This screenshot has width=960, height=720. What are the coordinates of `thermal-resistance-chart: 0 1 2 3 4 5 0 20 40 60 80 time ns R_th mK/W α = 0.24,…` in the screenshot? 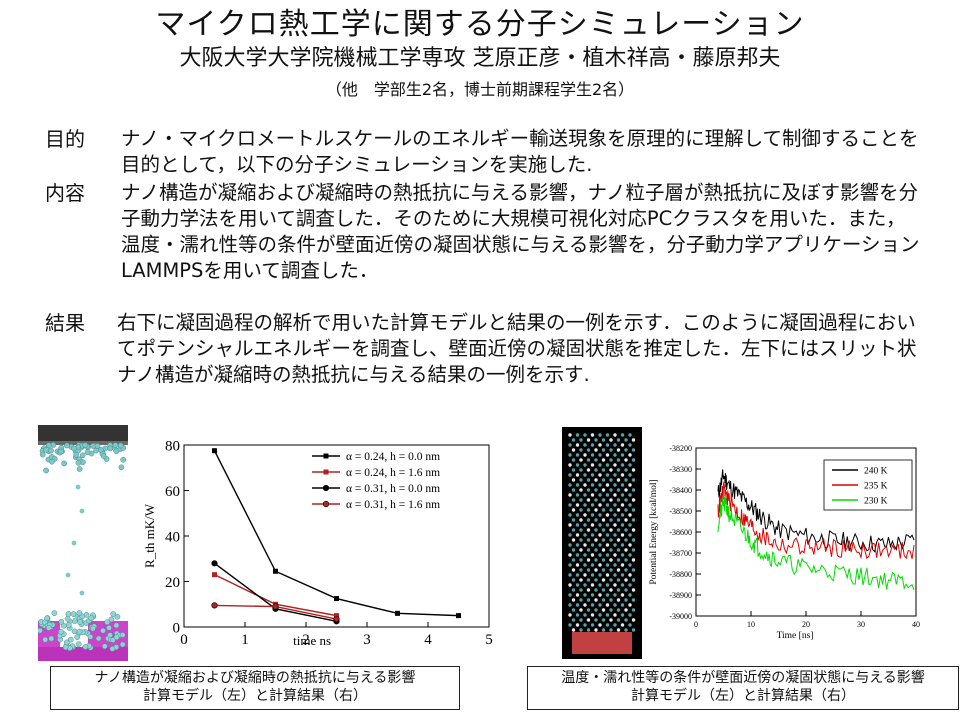 It's located at (317, 543).